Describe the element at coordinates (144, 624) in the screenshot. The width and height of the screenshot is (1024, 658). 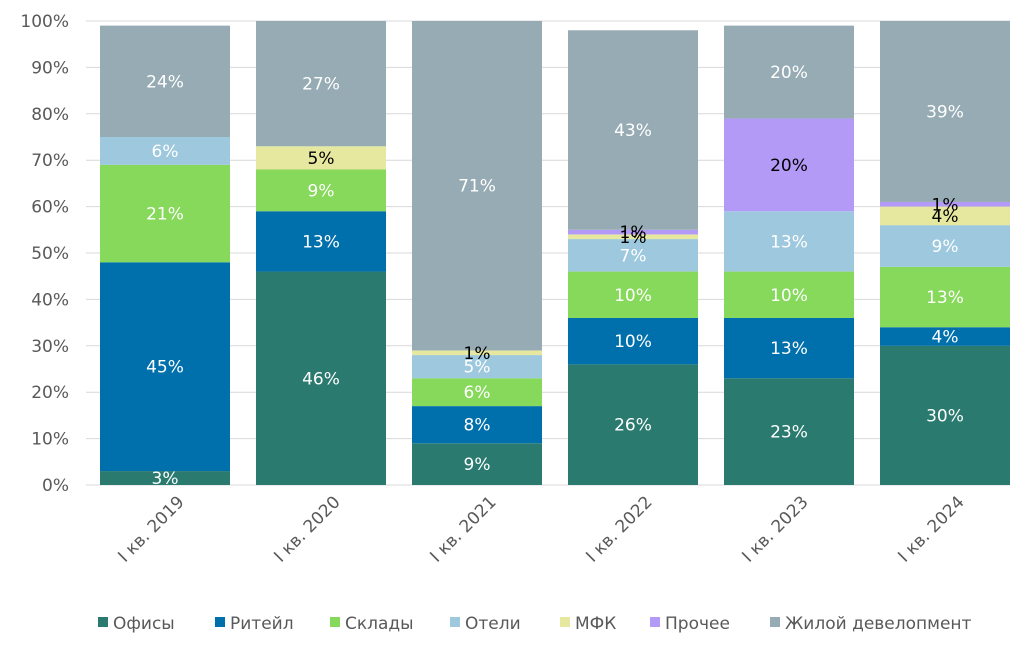
I see `legend-label: Офисы` at that location.